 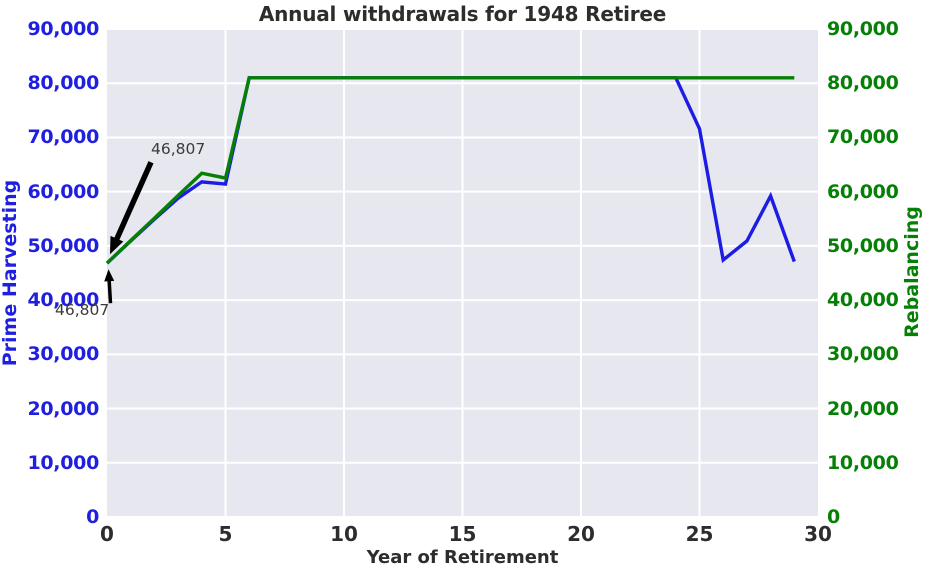 I want to click on x-tick-label: 5, so click(x=225, y=534).